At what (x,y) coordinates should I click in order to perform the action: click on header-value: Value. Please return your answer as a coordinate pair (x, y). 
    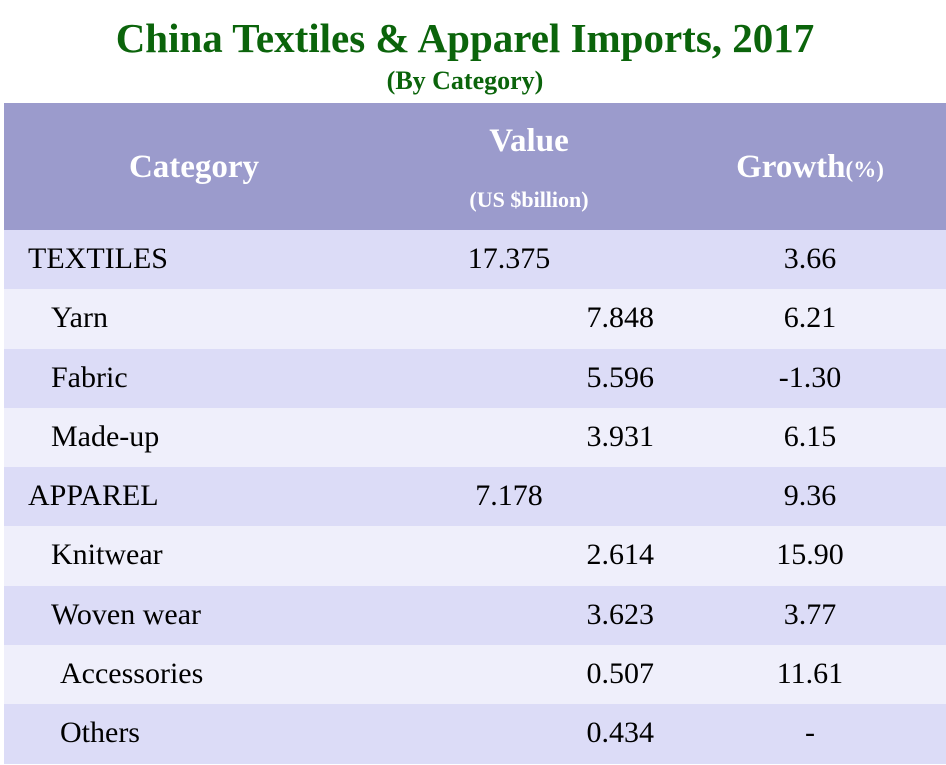
    Looking at the image, I should click on (529, 141).